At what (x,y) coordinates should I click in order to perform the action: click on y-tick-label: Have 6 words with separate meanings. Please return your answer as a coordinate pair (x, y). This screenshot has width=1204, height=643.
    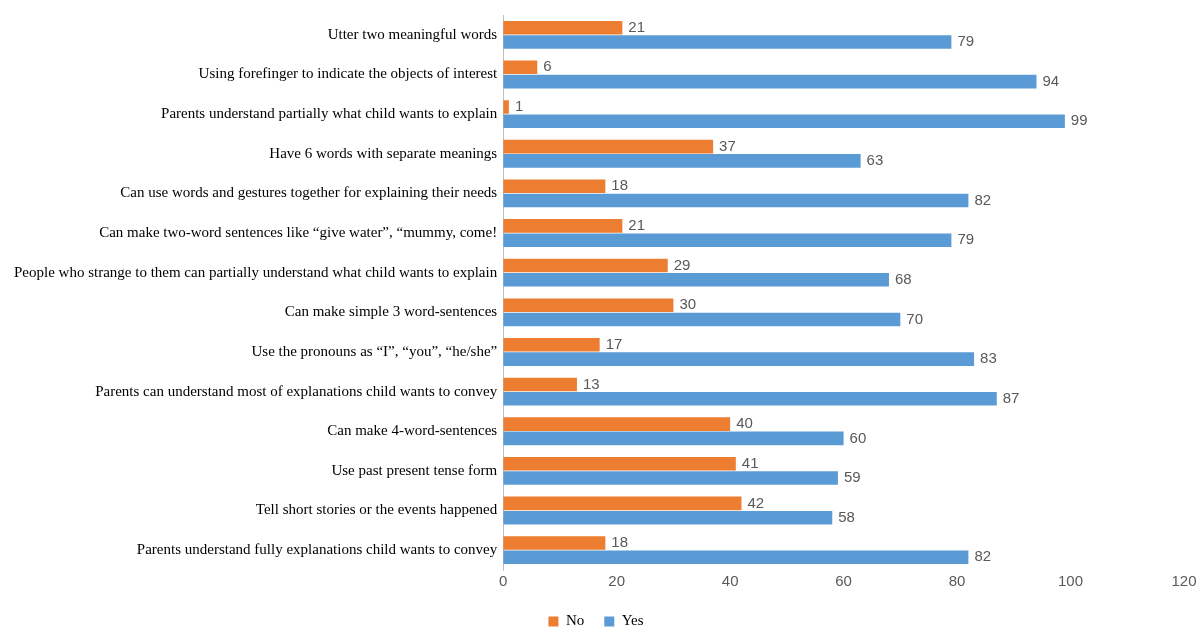
    Looking at the image, I should click on (383, 152).